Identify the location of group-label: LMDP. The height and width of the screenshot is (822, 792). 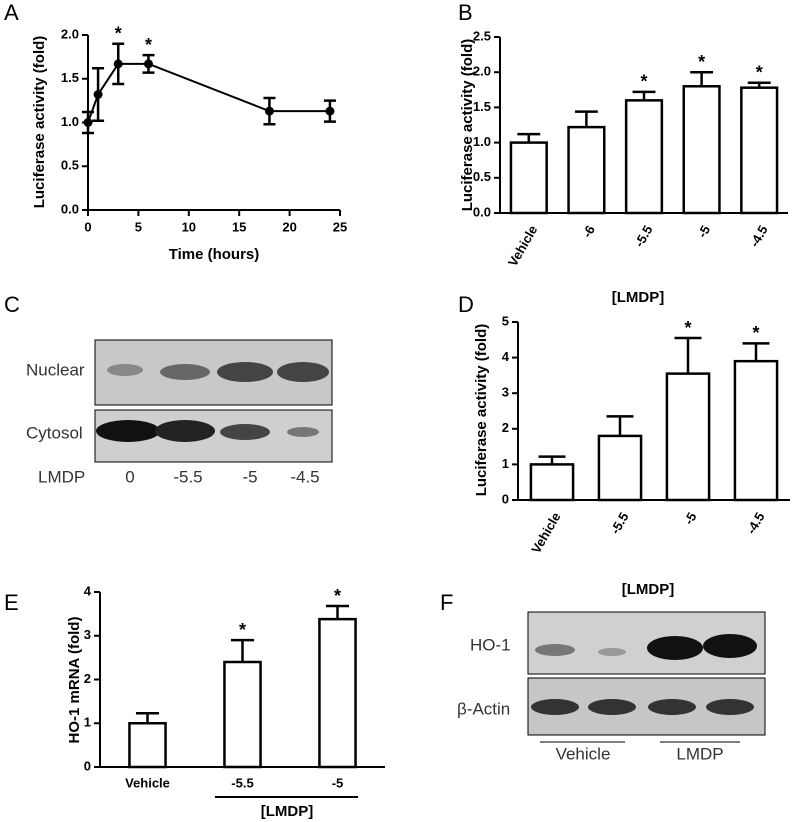
(699, 753).